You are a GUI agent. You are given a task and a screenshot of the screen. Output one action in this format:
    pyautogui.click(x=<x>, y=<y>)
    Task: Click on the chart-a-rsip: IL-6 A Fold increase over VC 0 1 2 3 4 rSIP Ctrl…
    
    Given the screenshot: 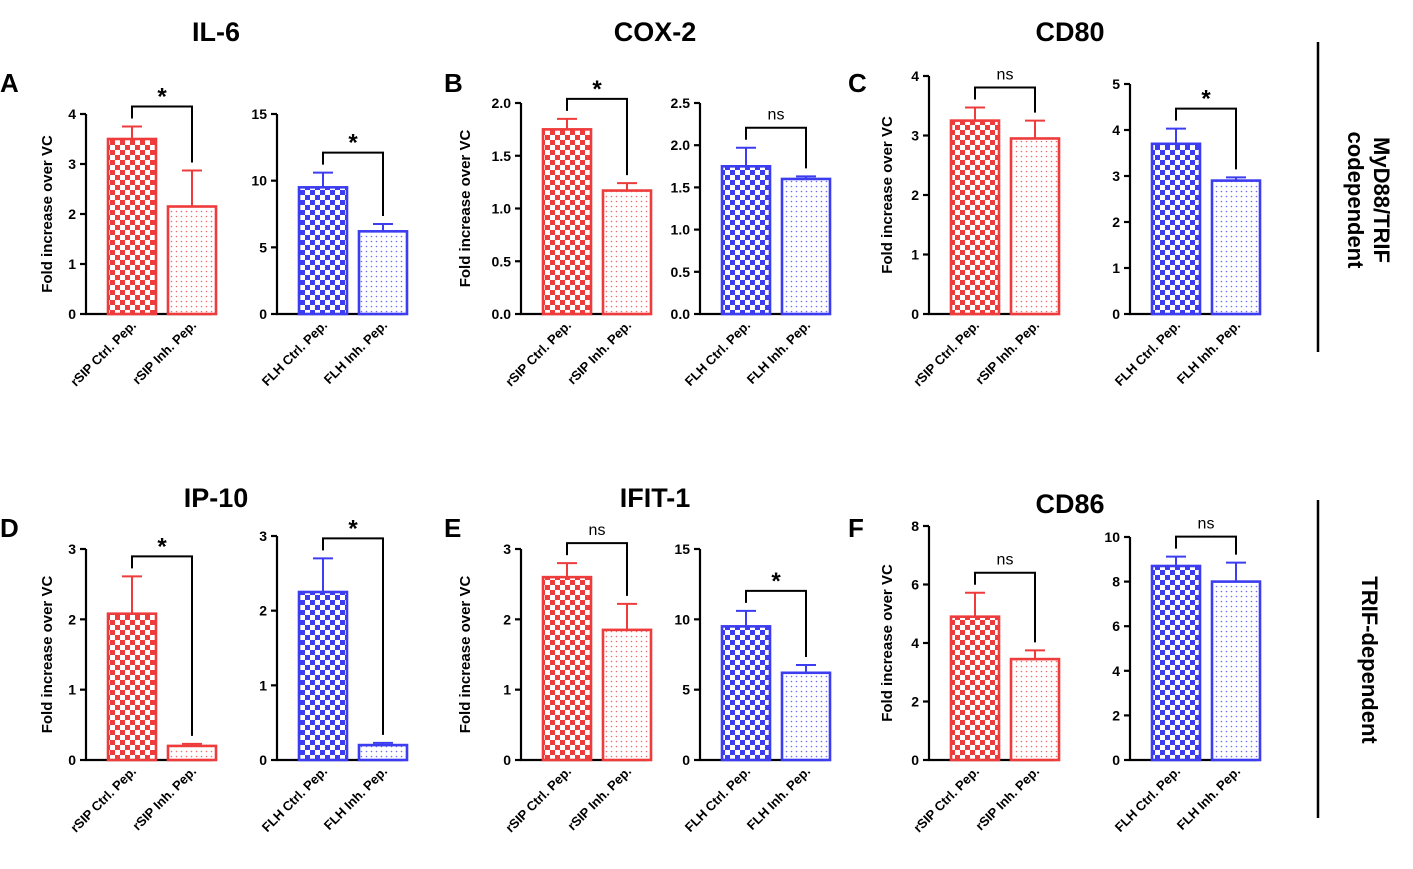 What is the action you would take?
    pyautogui.click(x=120, y=203)
    